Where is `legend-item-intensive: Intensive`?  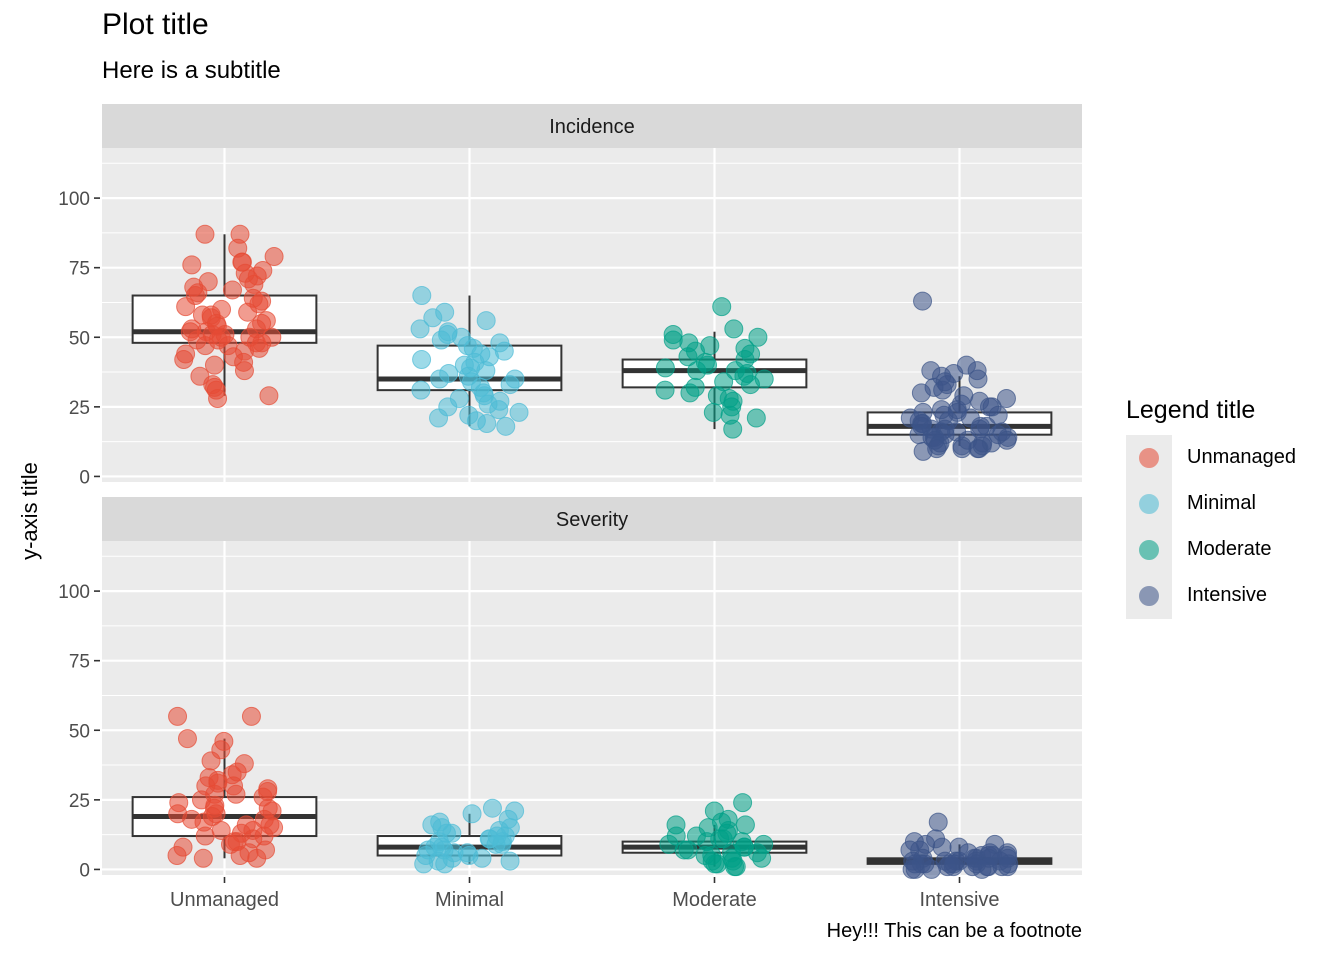 legend-item-intensive: Intensive is located at coordinates (1196, 596).